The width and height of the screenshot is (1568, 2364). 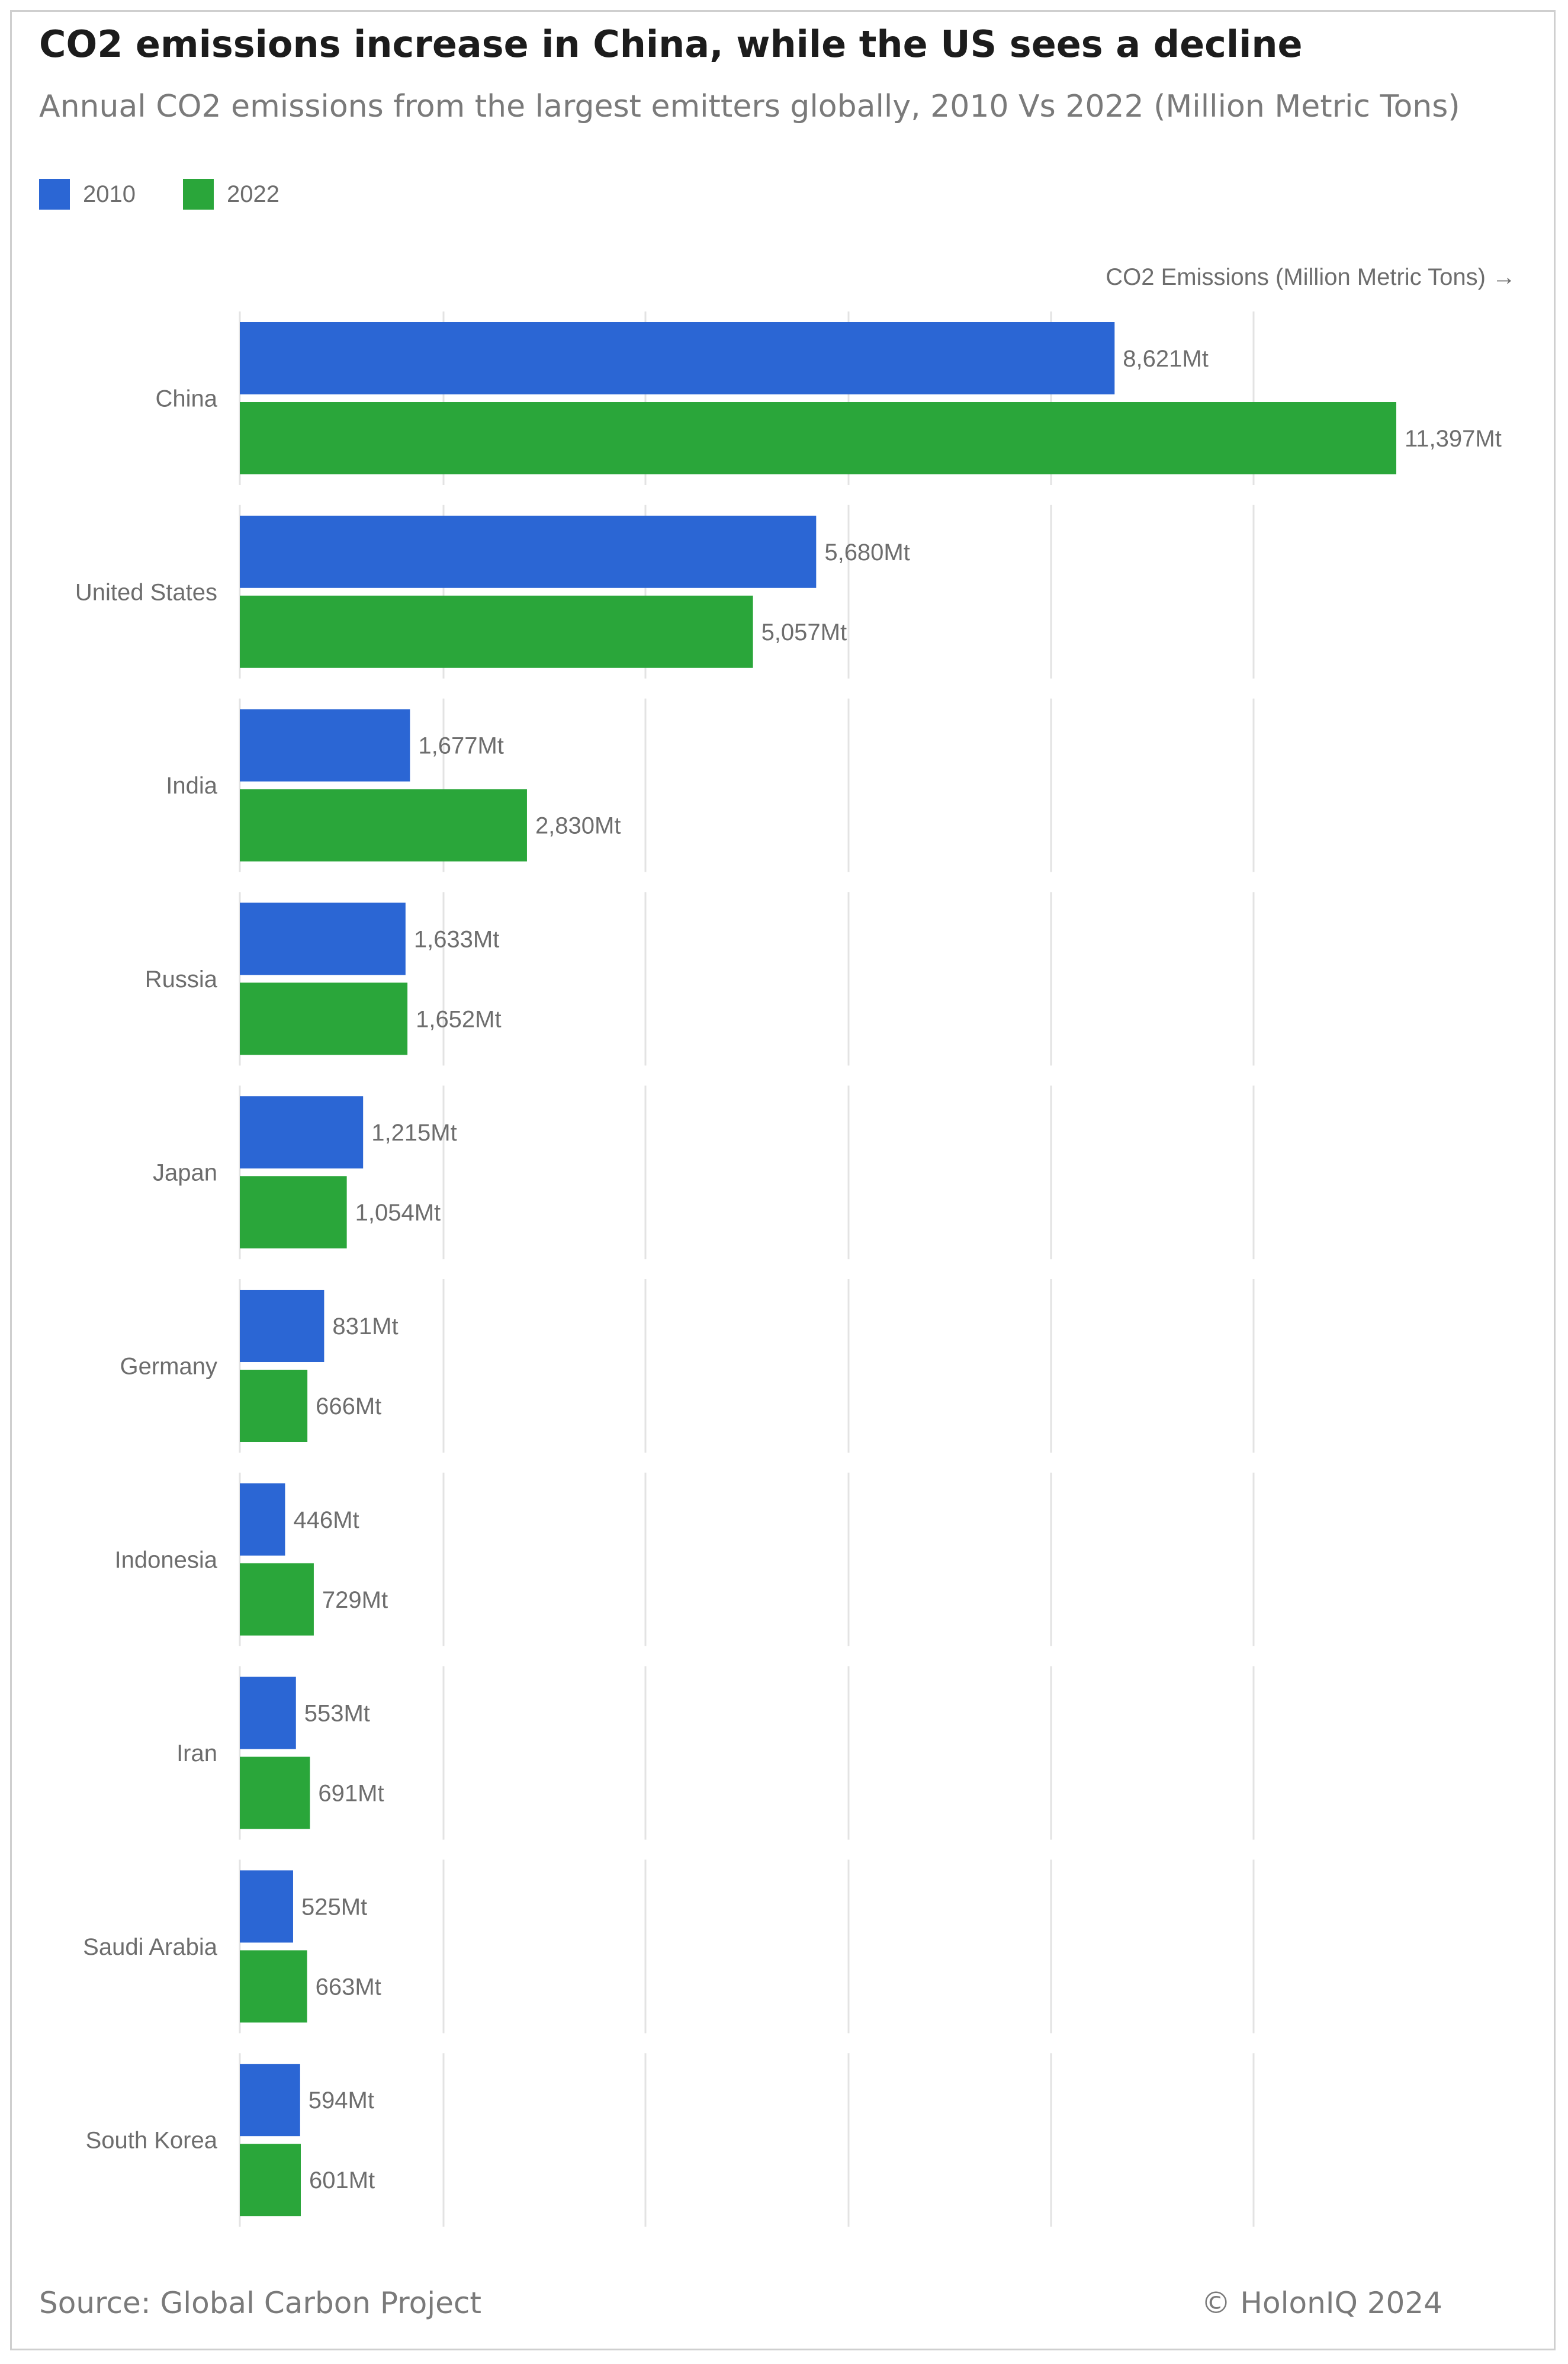 I want to click on data-label: 11,397Mt, so click(x=1453, y=439).